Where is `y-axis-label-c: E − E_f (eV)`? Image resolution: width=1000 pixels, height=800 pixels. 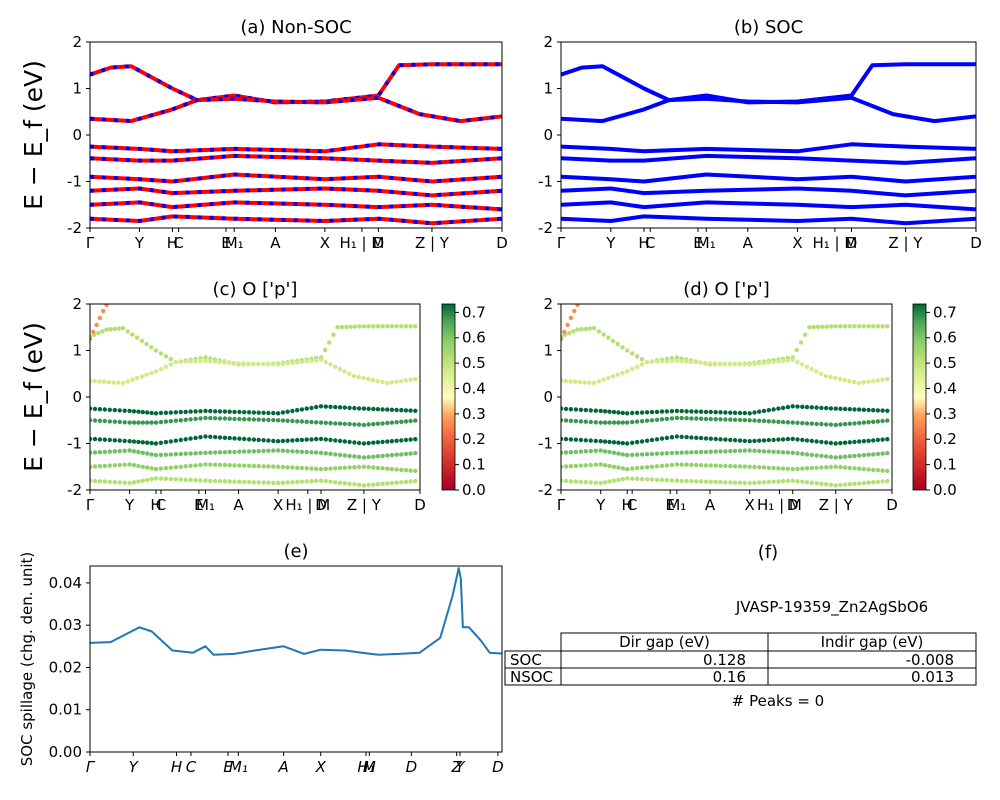
y-axis-label-c: E − E_f (eV) is located at coordinates (33, 397).